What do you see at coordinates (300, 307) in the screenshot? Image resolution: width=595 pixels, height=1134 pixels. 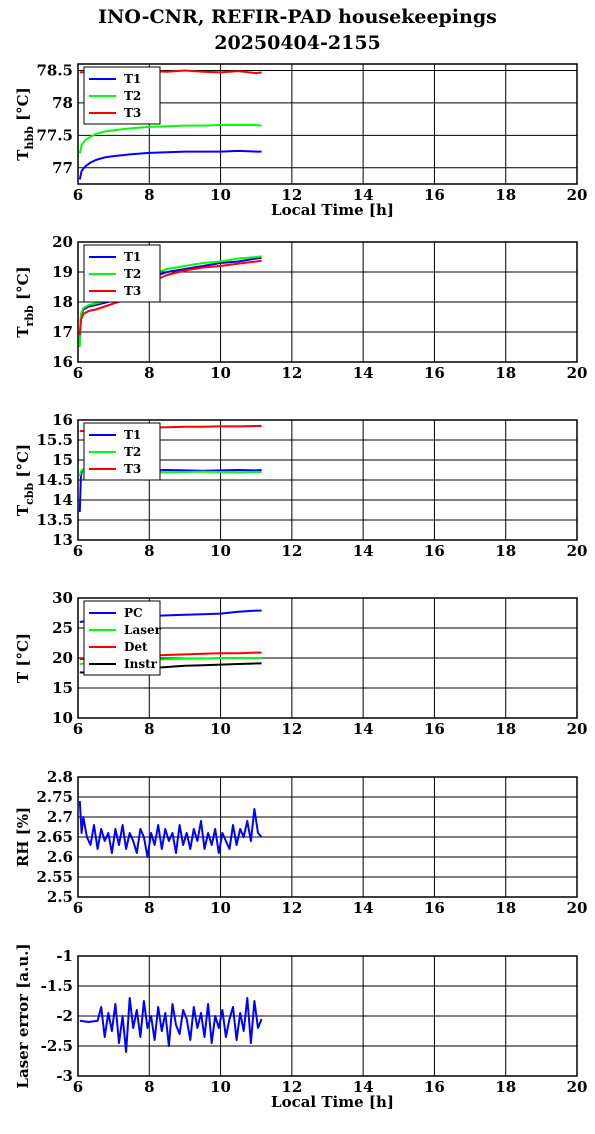 I see `panel-2: 6 8 10 12 14 16 18 20 16 17 18 19 20 Trbb [°C] T1 T2 T3` at bounding box center [300, 307].